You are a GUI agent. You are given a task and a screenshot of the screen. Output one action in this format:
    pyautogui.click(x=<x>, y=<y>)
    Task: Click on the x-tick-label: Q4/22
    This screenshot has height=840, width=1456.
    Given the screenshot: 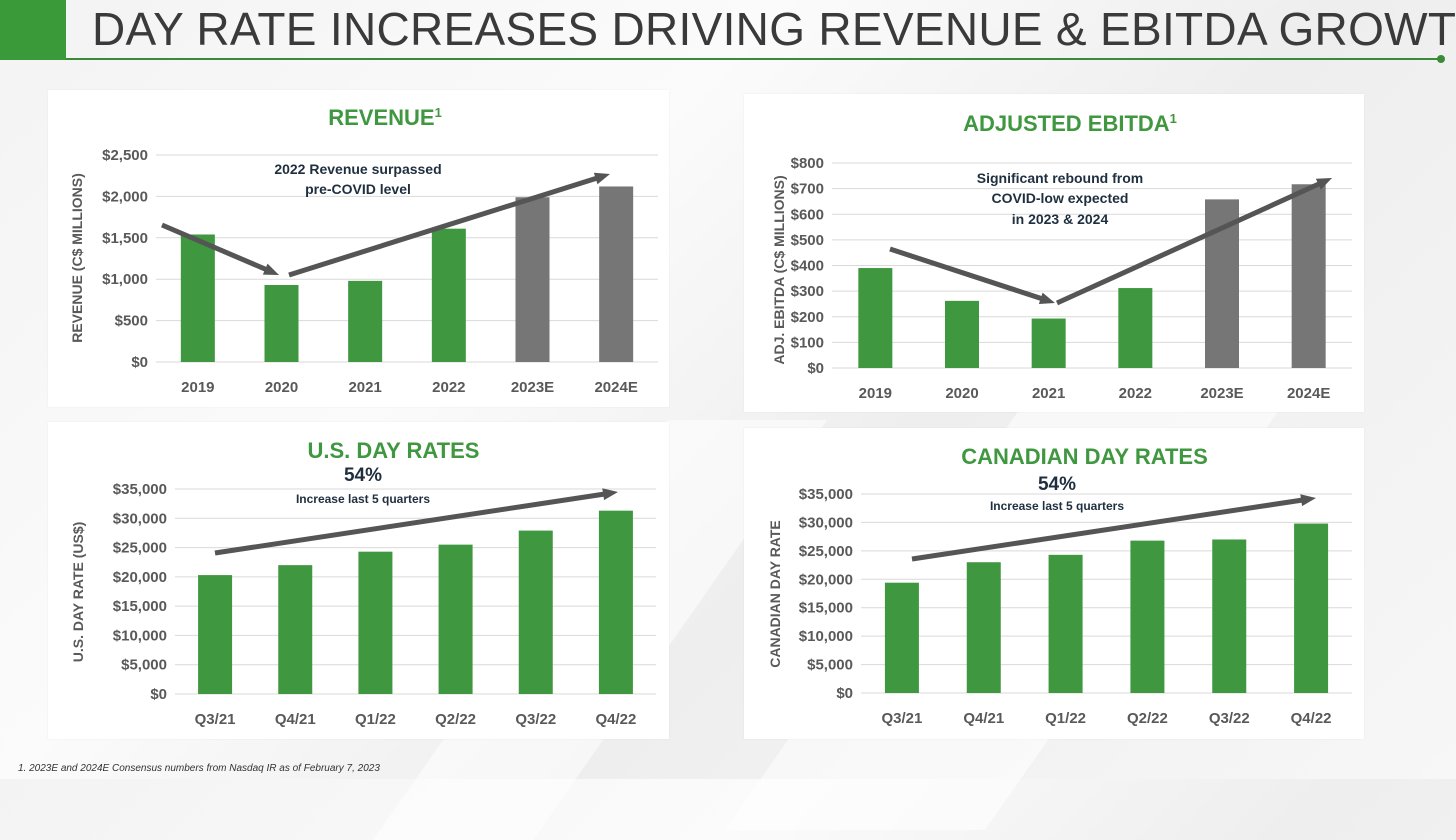 What is the action you would take?
    pyautogui.click(x=1311, y=718)
    